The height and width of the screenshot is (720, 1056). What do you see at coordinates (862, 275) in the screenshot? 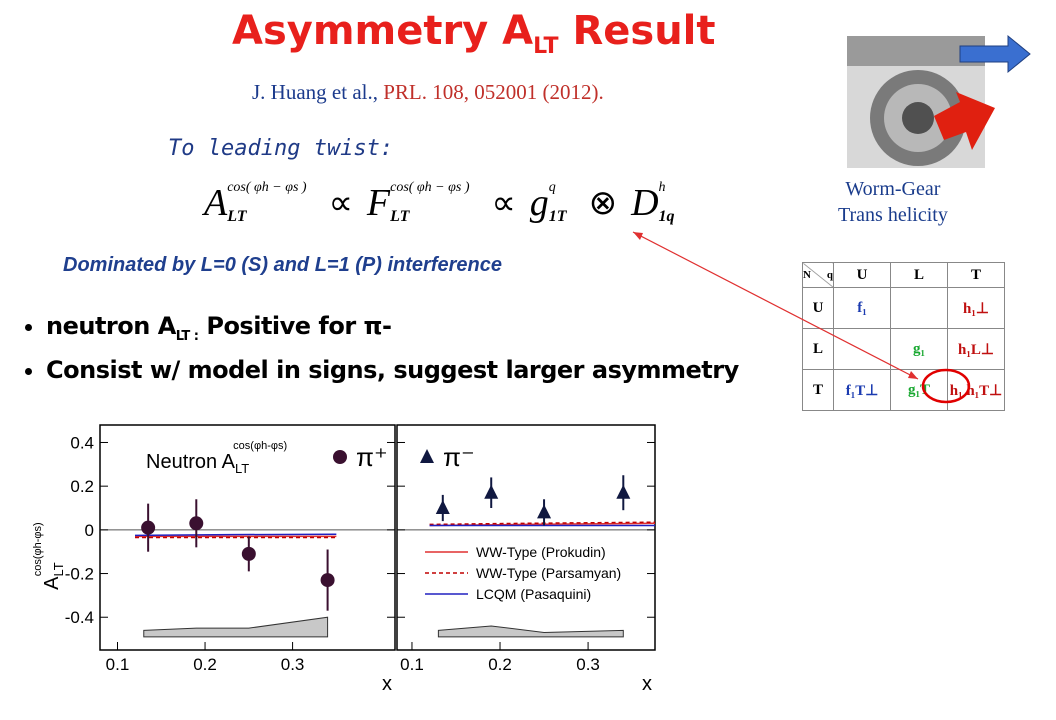
I see `column-header: U` at bounding box center [862, 275].